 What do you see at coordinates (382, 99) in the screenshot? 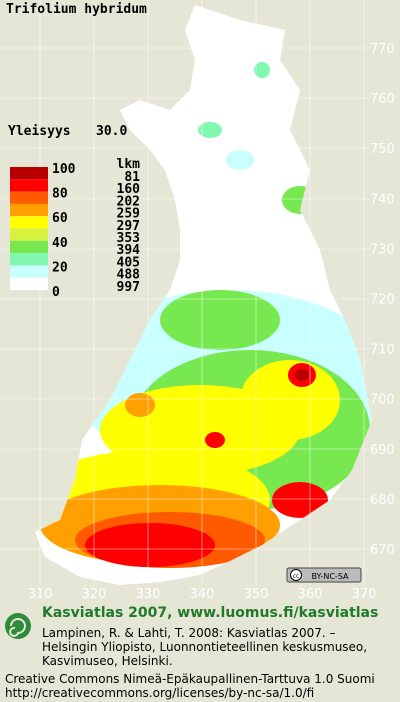
I see `grid-y-label: 760` at bounding box center [382, 99].